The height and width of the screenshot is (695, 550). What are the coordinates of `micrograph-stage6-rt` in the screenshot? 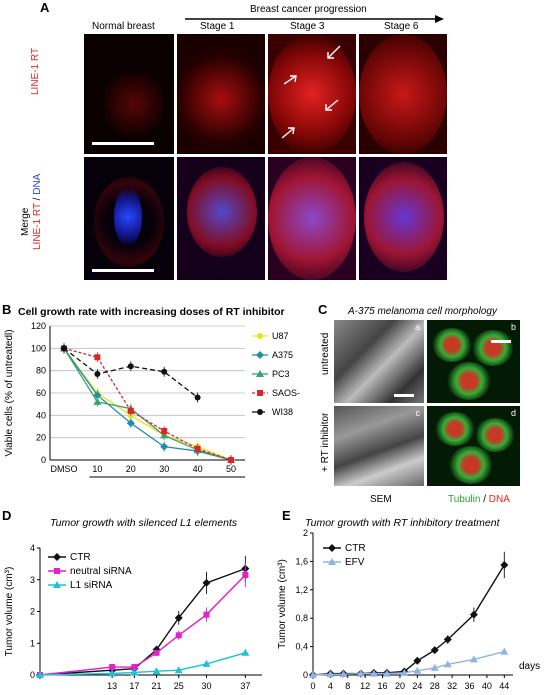 It's located at (403, 94).